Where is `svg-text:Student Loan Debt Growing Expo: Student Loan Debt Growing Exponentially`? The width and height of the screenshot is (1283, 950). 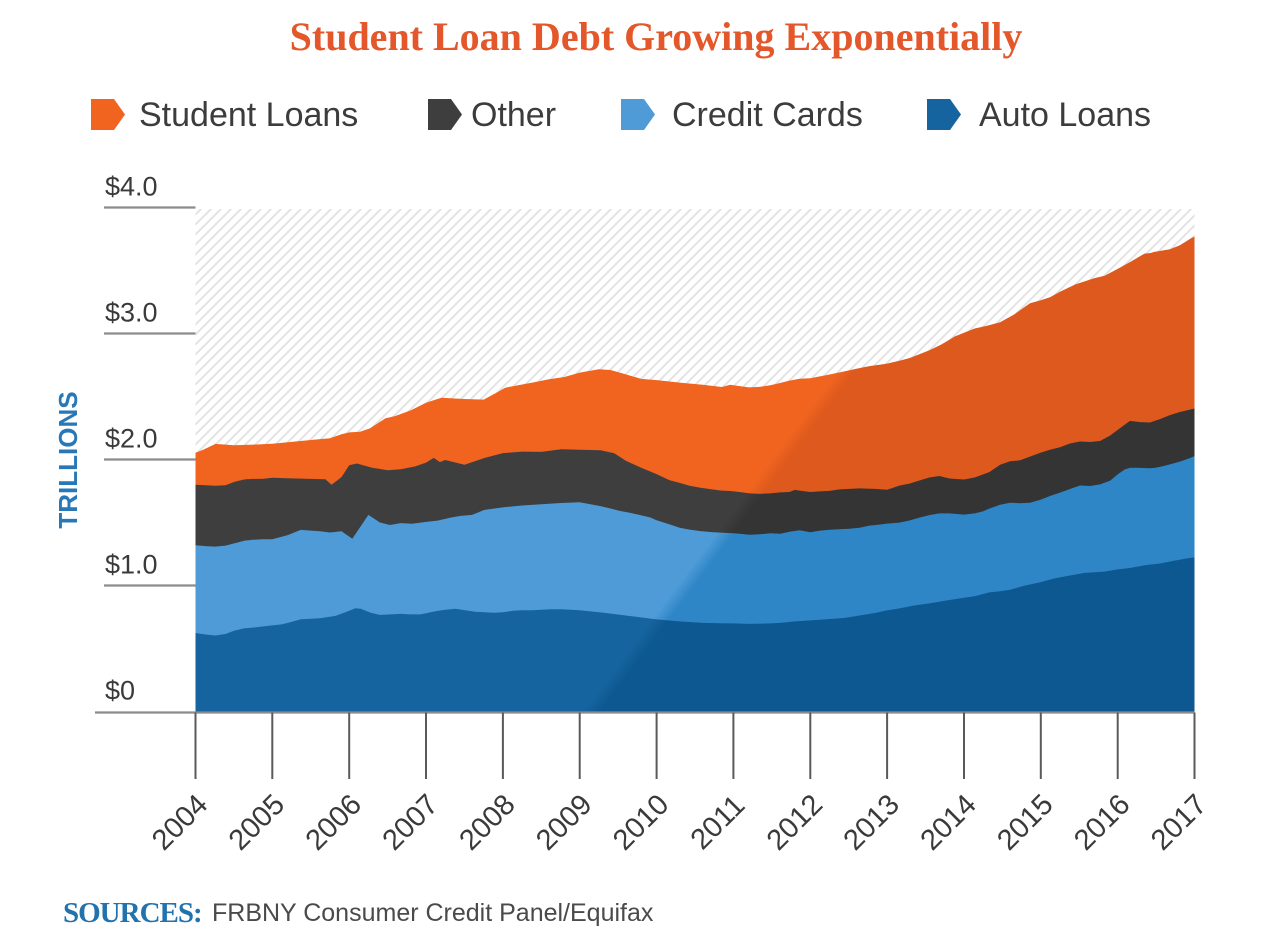
svg-text:Student Loan Debt Growing Expo: Student Loan Debt Growing Exponentially is located at coordinates (656, 36).